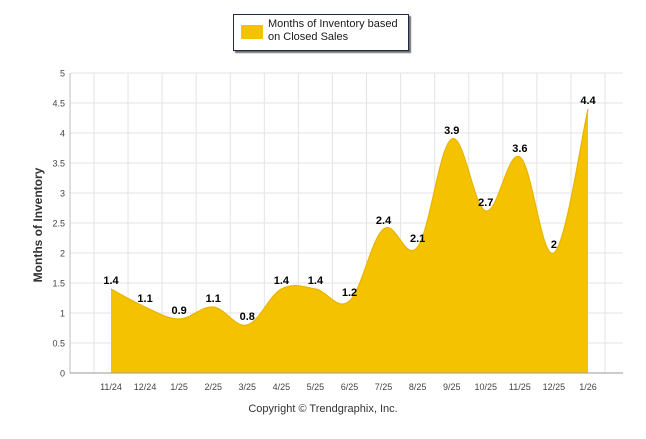  I want to click on x-tick-label: 3/25, so click(248, 387).